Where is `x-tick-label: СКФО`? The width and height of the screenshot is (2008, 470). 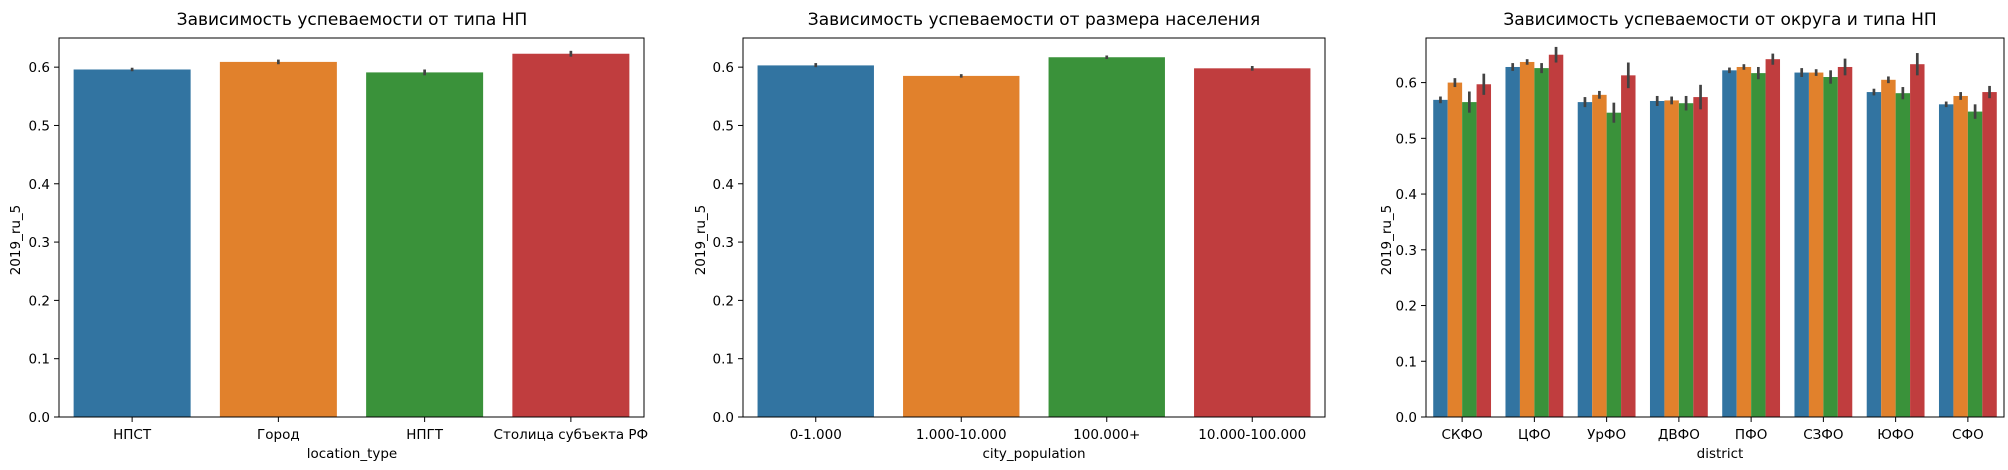
x-tick-label: СКФО is located at coordinates (1461, 435).